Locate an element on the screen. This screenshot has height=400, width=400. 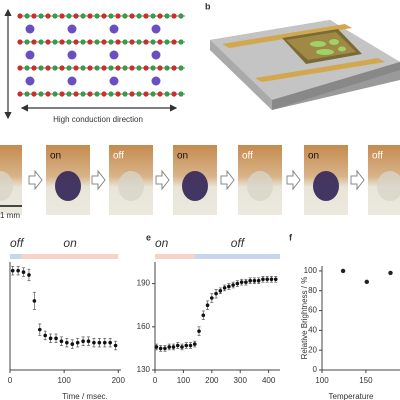
y-axis-label: Relative Brightness / % is located at coordinates (304, 318).